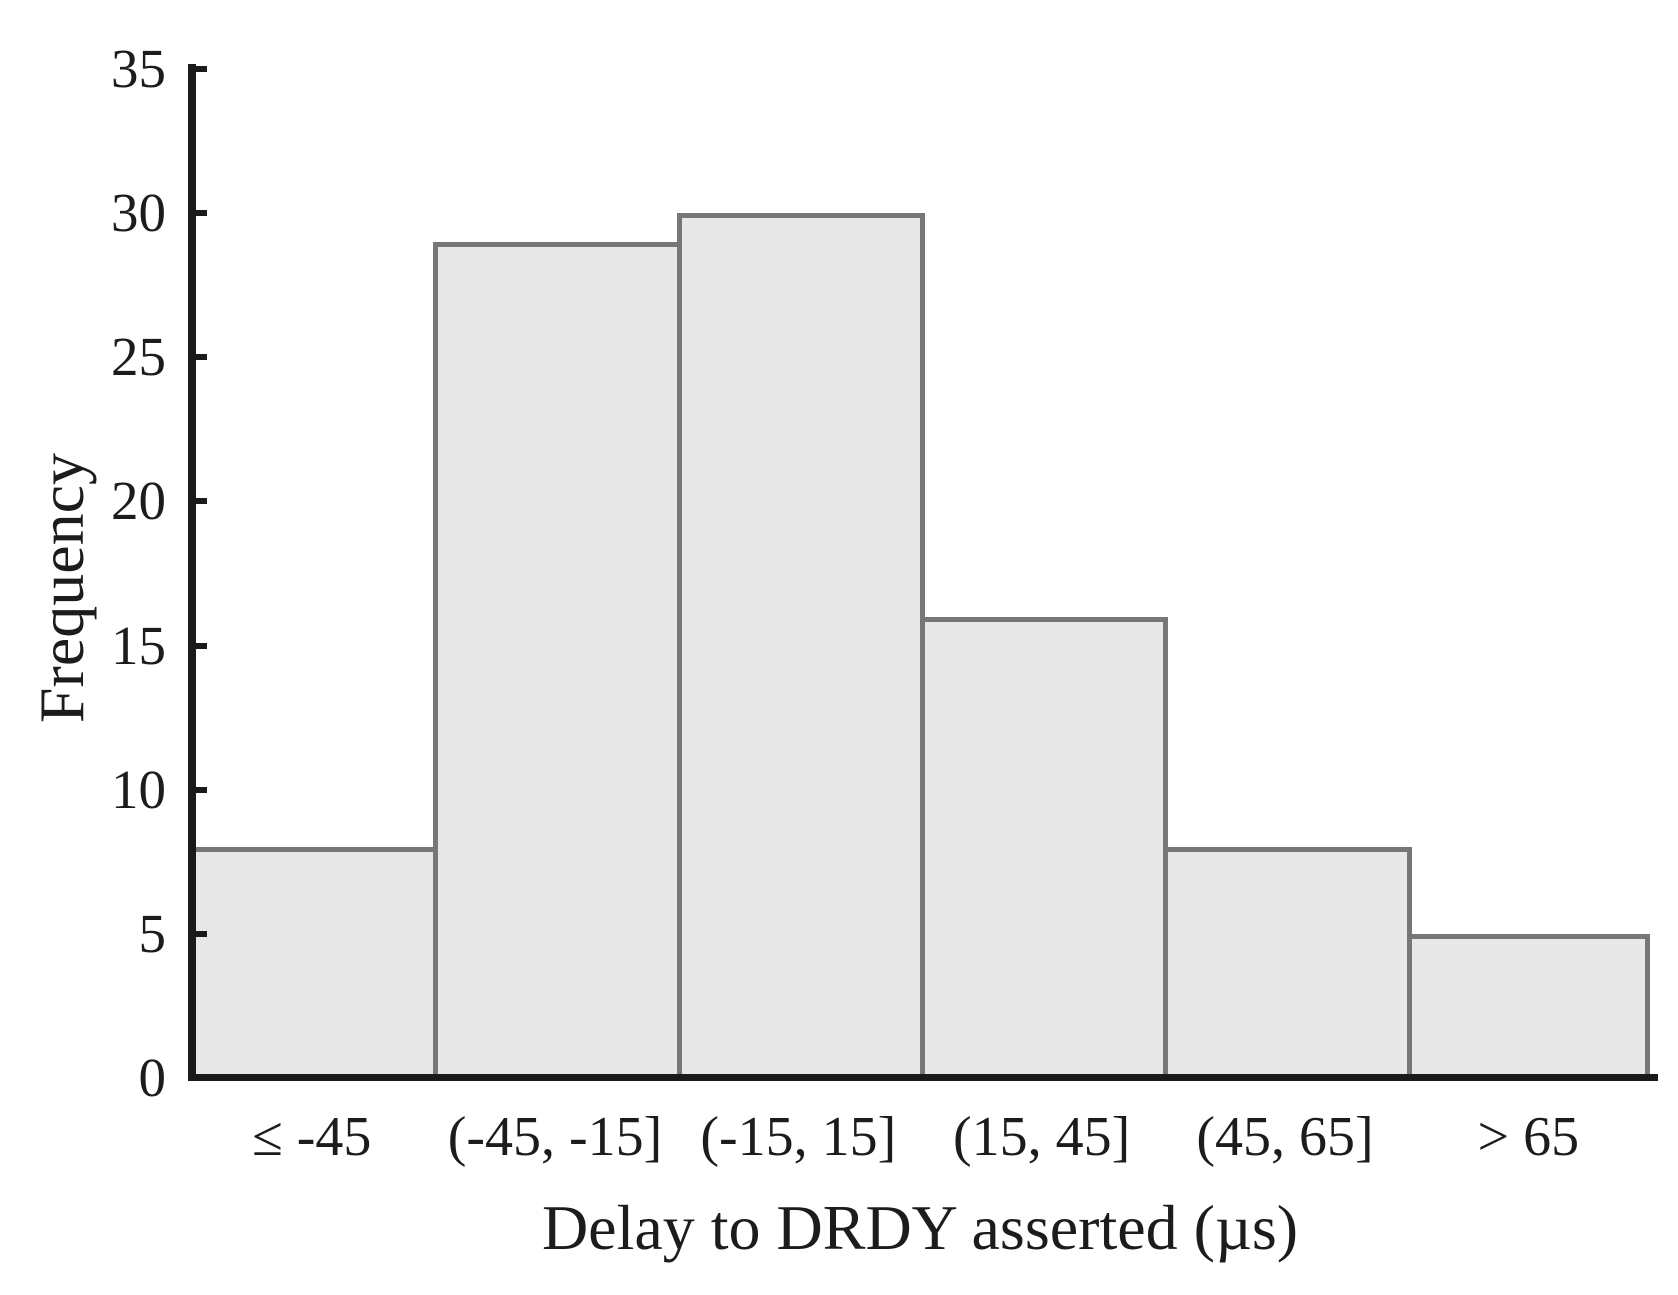 The image size is (1678, 1295). I want to click on y-tick-label-10: 10, so click(138, 789).